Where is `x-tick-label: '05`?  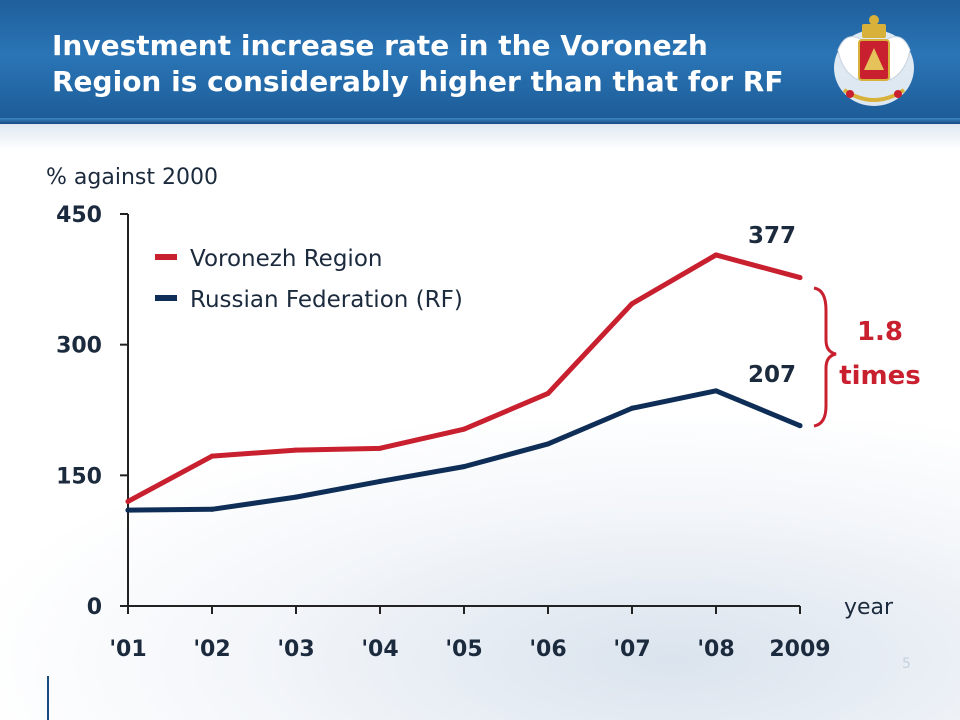
x-tick-label: '05 is located at coordinates (463, 649).